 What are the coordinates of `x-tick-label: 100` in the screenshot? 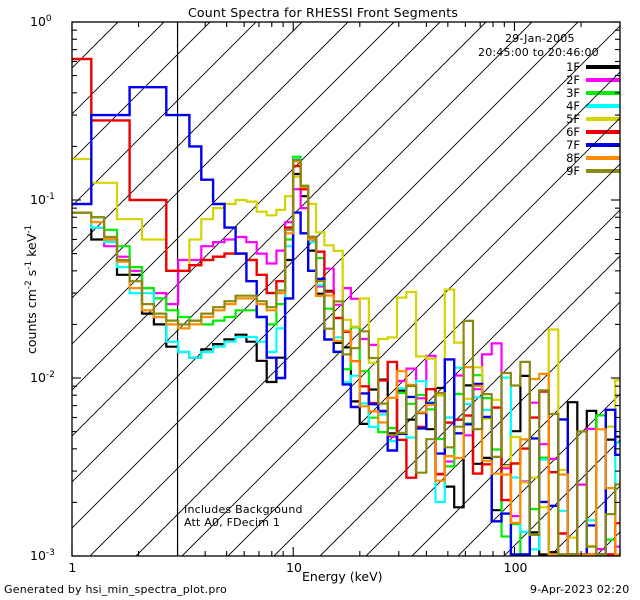 It's located at (515, 567).